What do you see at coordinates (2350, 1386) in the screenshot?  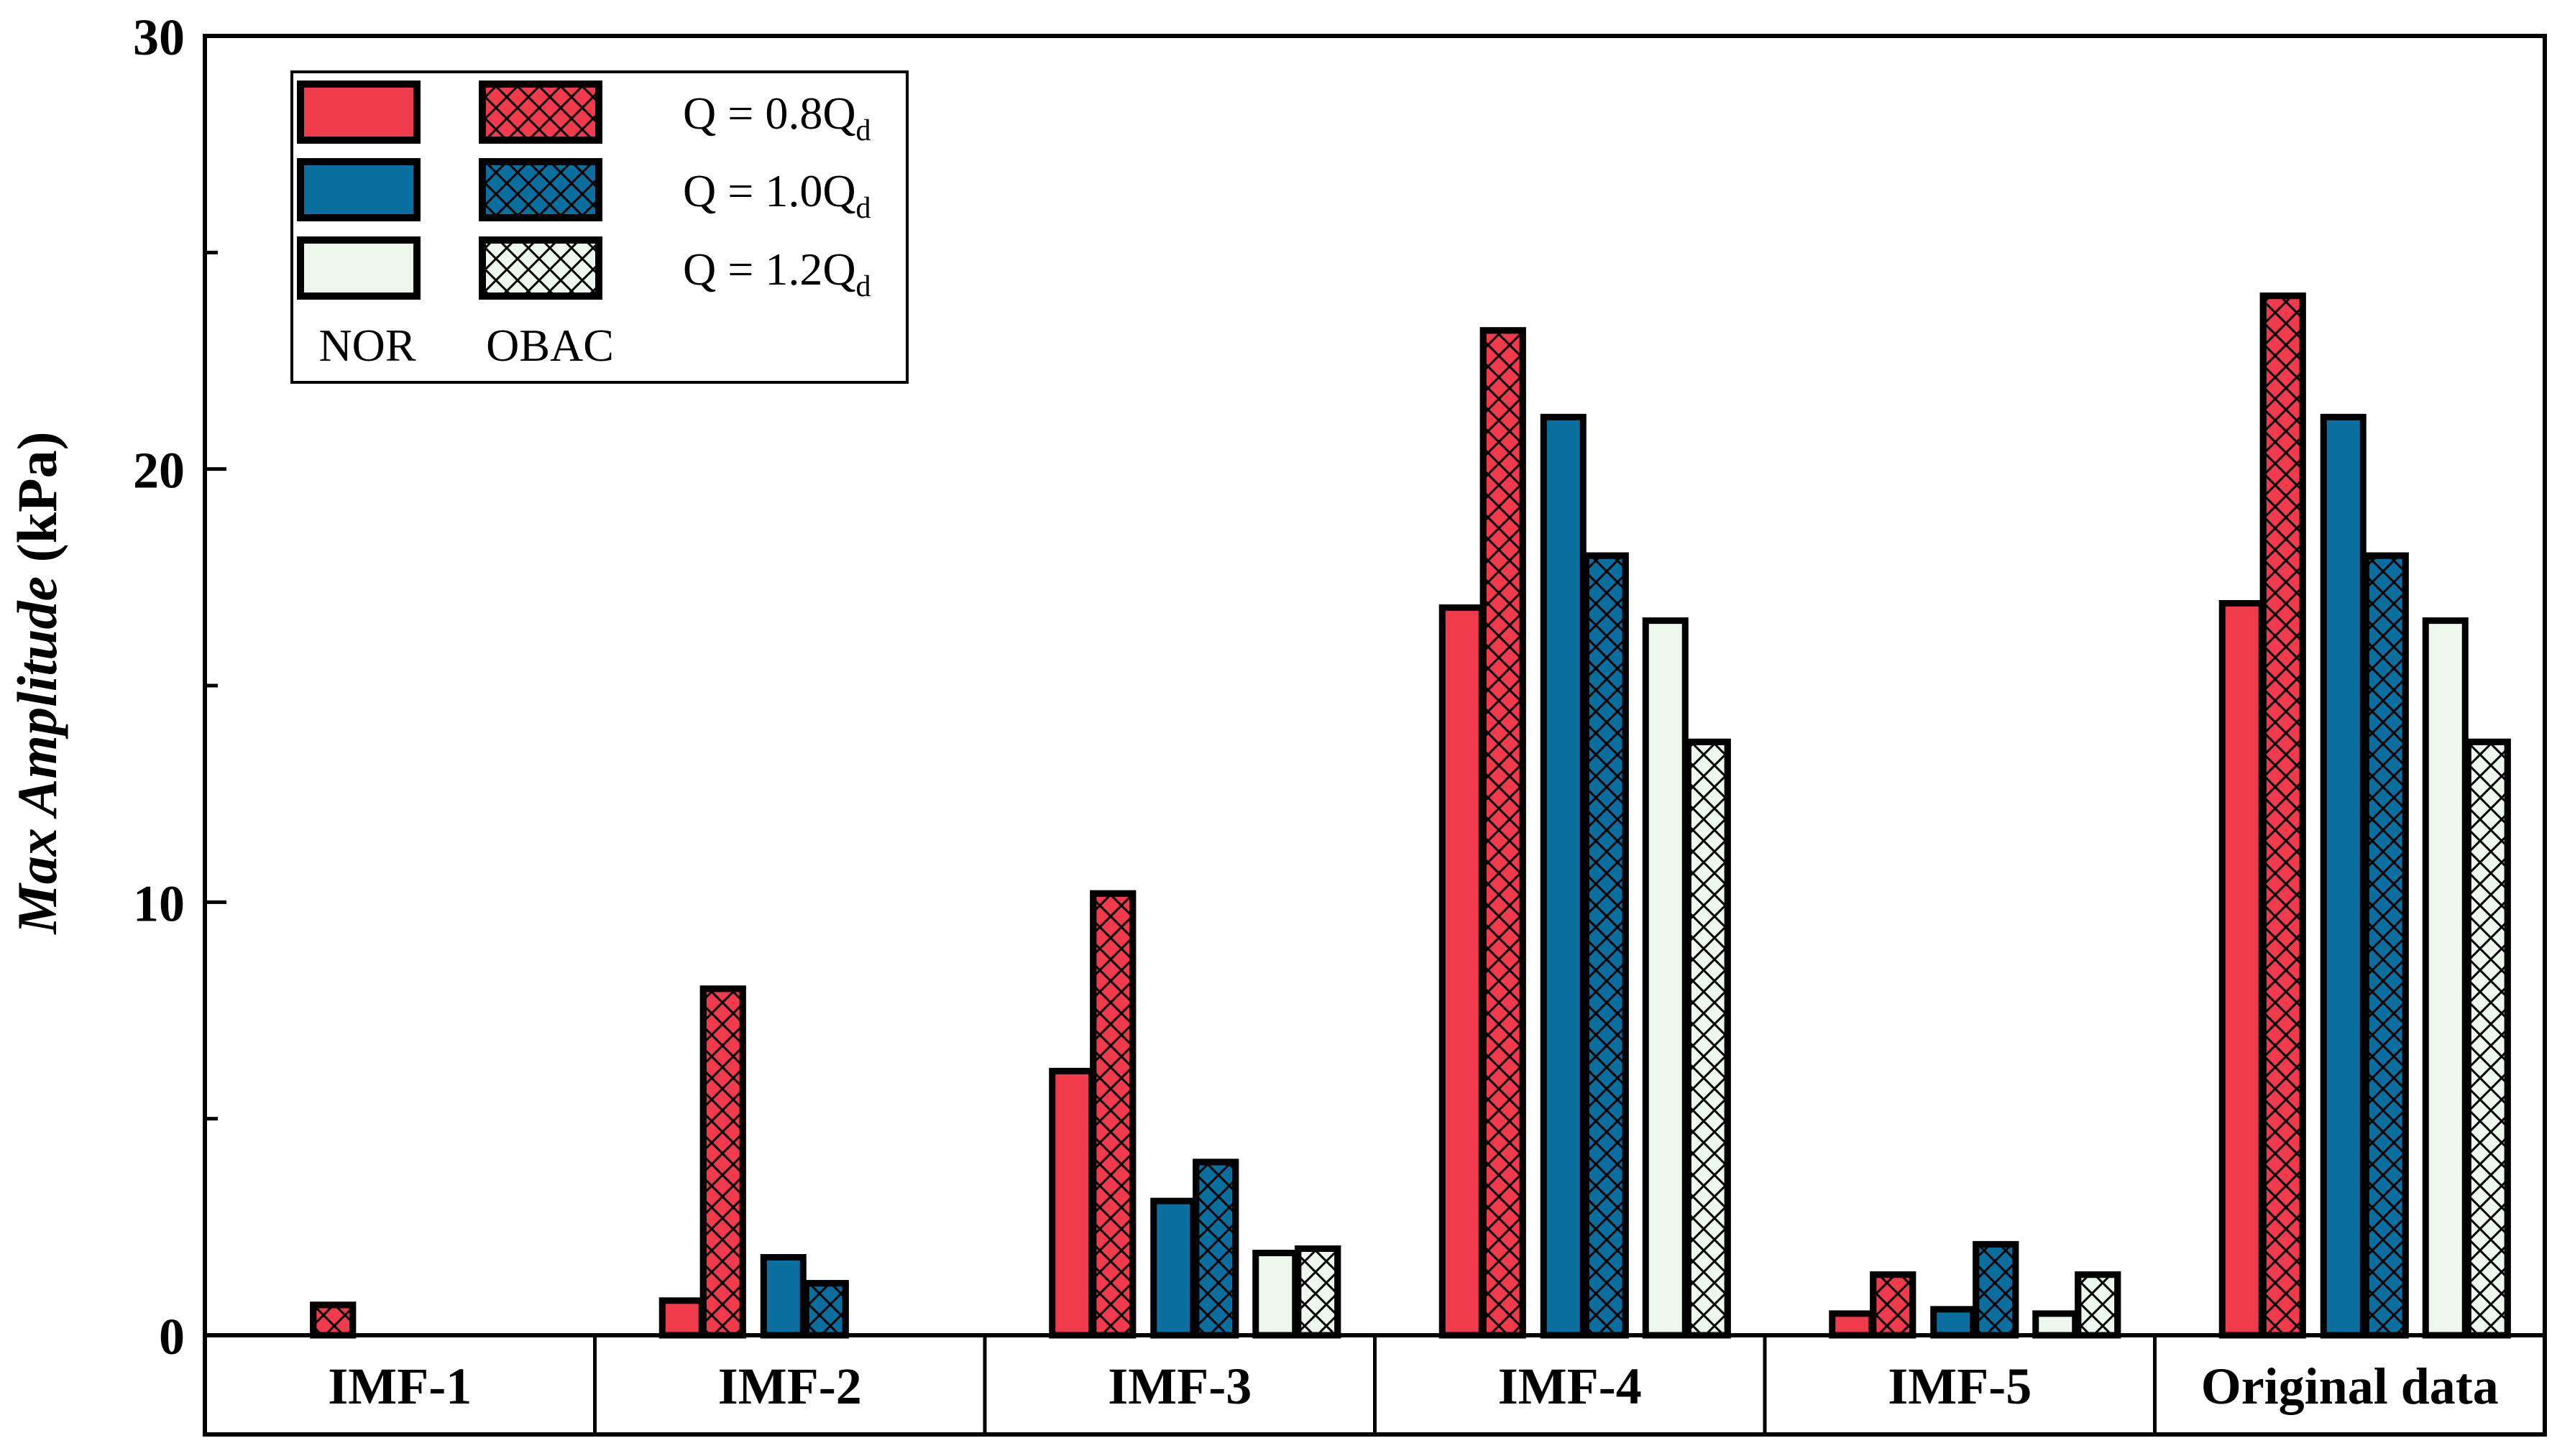 I see `x-category-label: Original data` at bounding box center [2350, 1386].